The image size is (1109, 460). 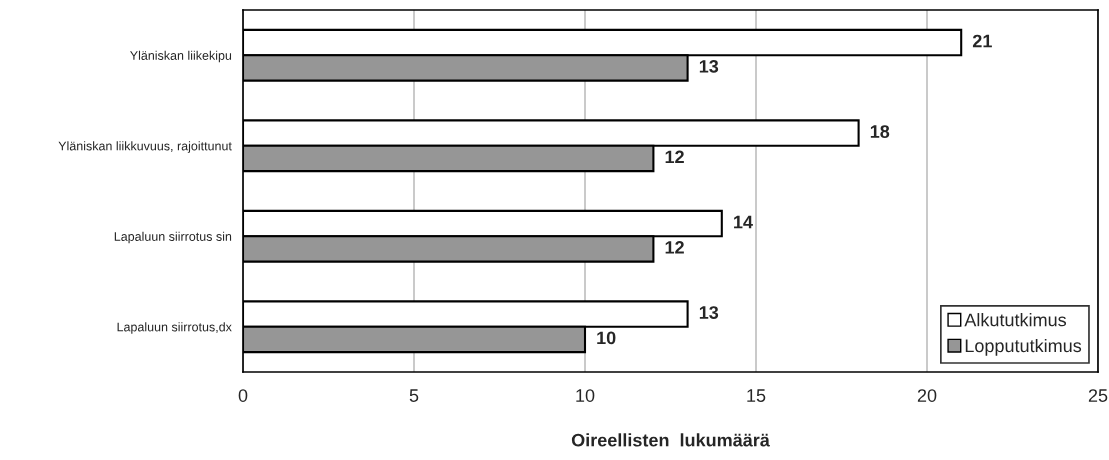 What do you see at coordinates (414, 395) in the screenshot?
I see `x-tick-label: 5` at bounding box center [414, 395].